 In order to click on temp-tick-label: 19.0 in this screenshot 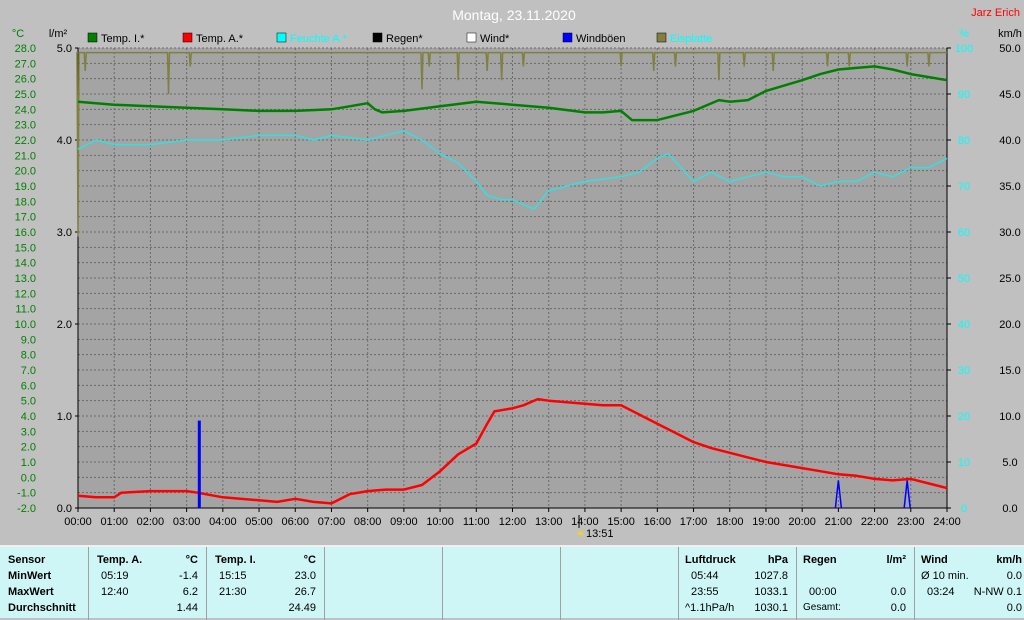, I will do `click(25, 187)`.